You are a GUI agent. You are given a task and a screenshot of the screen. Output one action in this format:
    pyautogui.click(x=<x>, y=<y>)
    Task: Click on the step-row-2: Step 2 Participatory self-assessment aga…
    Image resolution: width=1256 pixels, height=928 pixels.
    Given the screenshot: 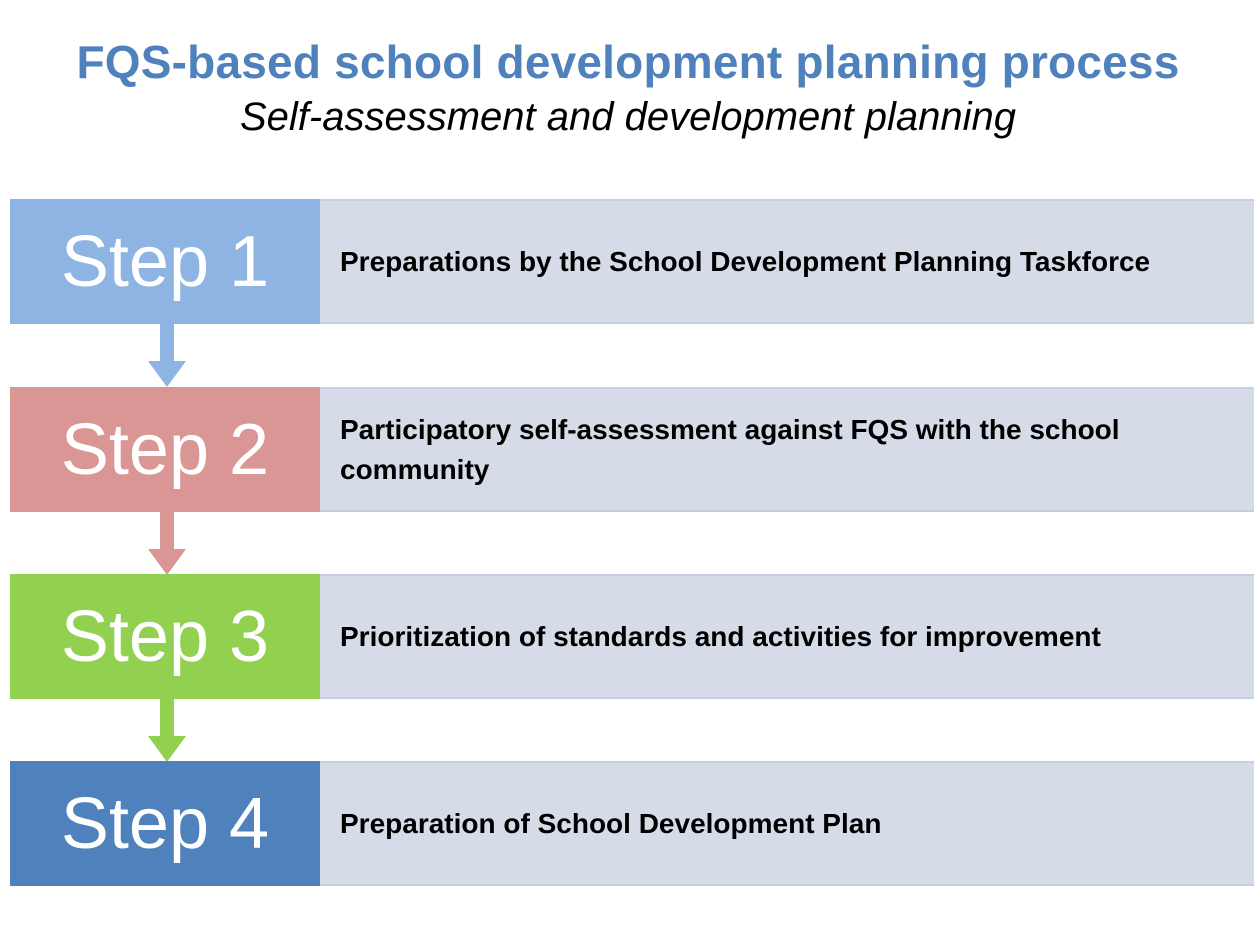 What is the action you would take?
    pyautogui.click(x=632, y=449)
    